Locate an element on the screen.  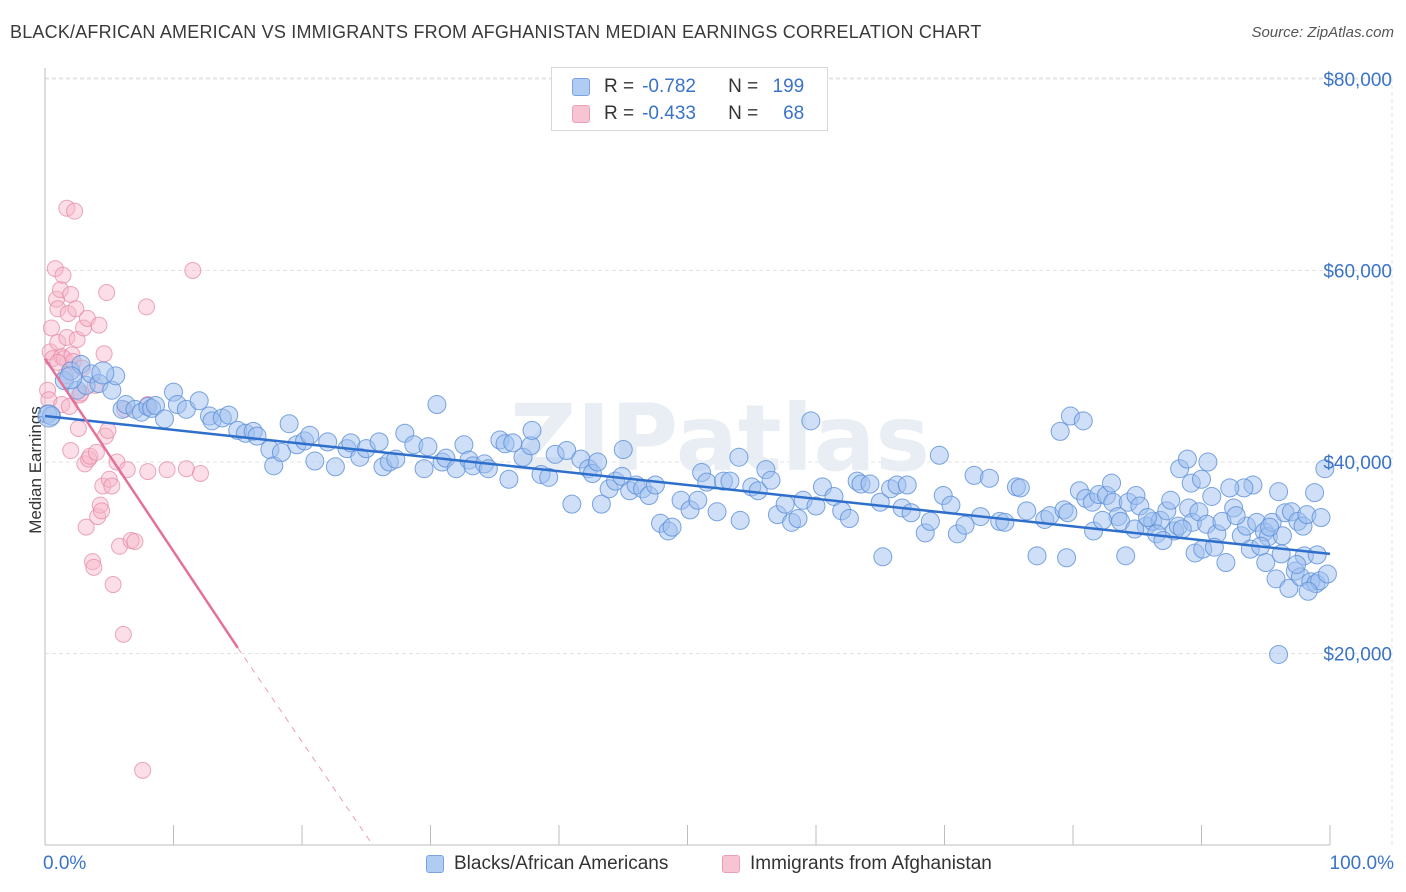
bottom-legend-blue: Blacks/African Americans is located at coordinates (547, 864).